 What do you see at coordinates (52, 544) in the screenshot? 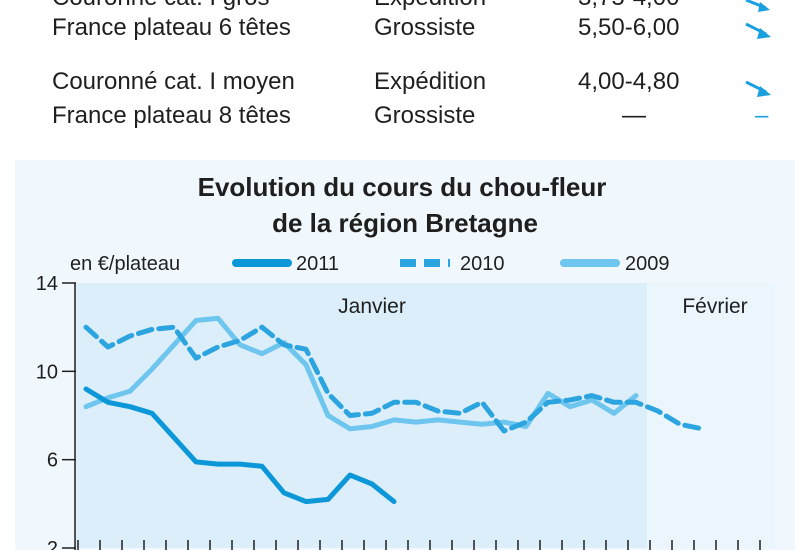
I see `y-tick-label: 2` at bounding box center [52, 544].